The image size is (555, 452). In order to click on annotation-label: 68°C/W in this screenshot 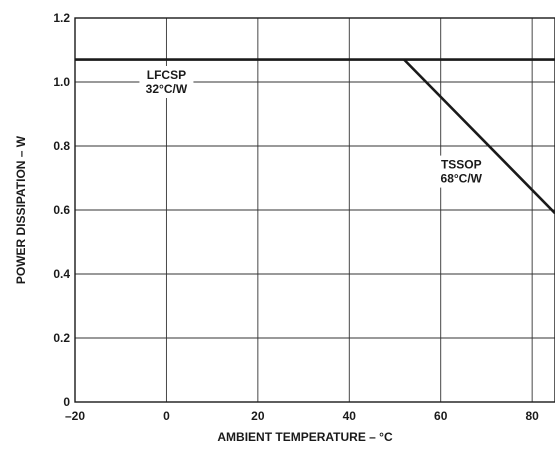, I will do `click(462, 179)`.